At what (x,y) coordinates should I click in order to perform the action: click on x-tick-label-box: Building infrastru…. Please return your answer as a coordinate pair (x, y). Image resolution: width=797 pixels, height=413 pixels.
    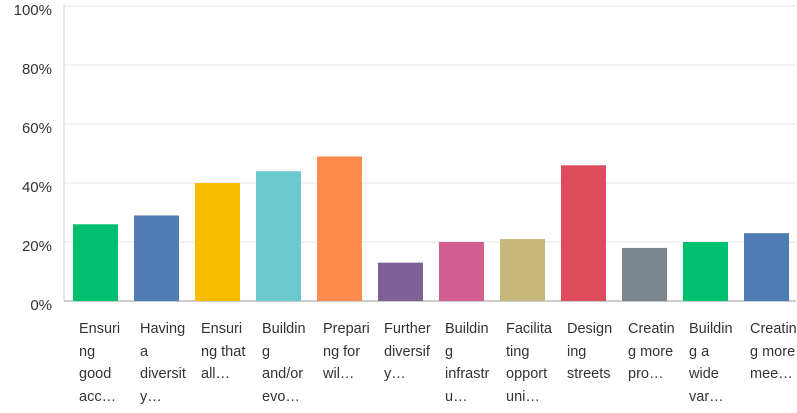
    Looking at the image, I should click on (467, 363).